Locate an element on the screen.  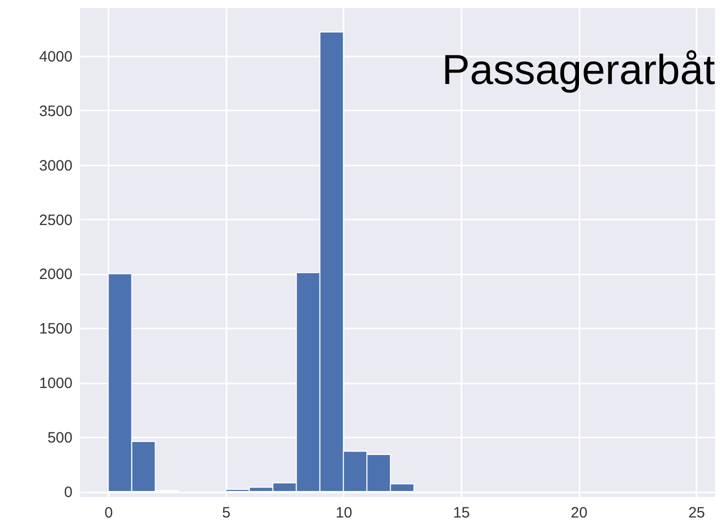
x-tick-label: 0 is located at coordinates (108, 513).